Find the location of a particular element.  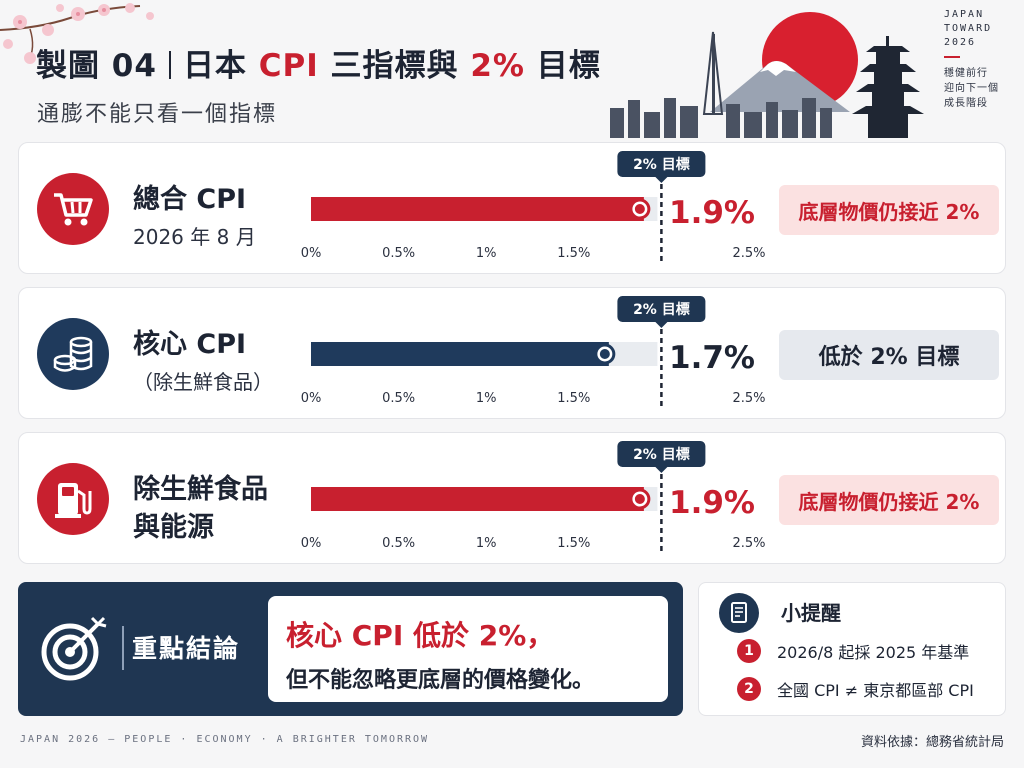

row-subtitle: 2026 年 8 月 is located at coordinates (194, 237).